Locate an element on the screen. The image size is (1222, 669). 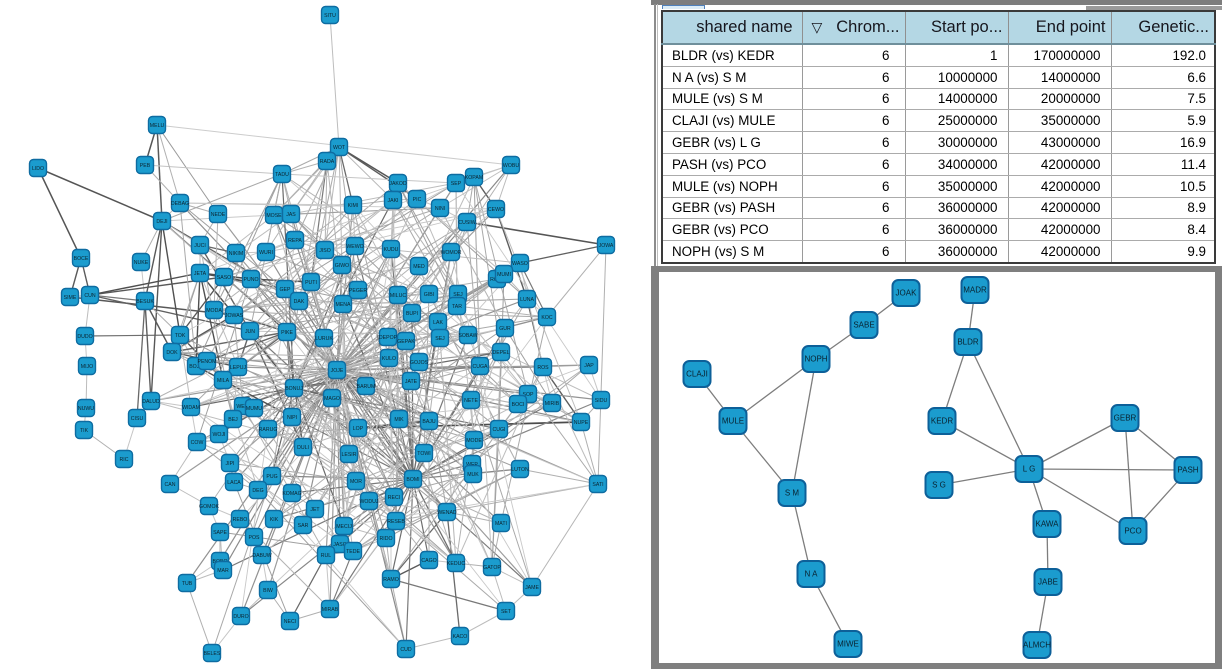
svg-text: KIK is located at coordinates (274, 520).